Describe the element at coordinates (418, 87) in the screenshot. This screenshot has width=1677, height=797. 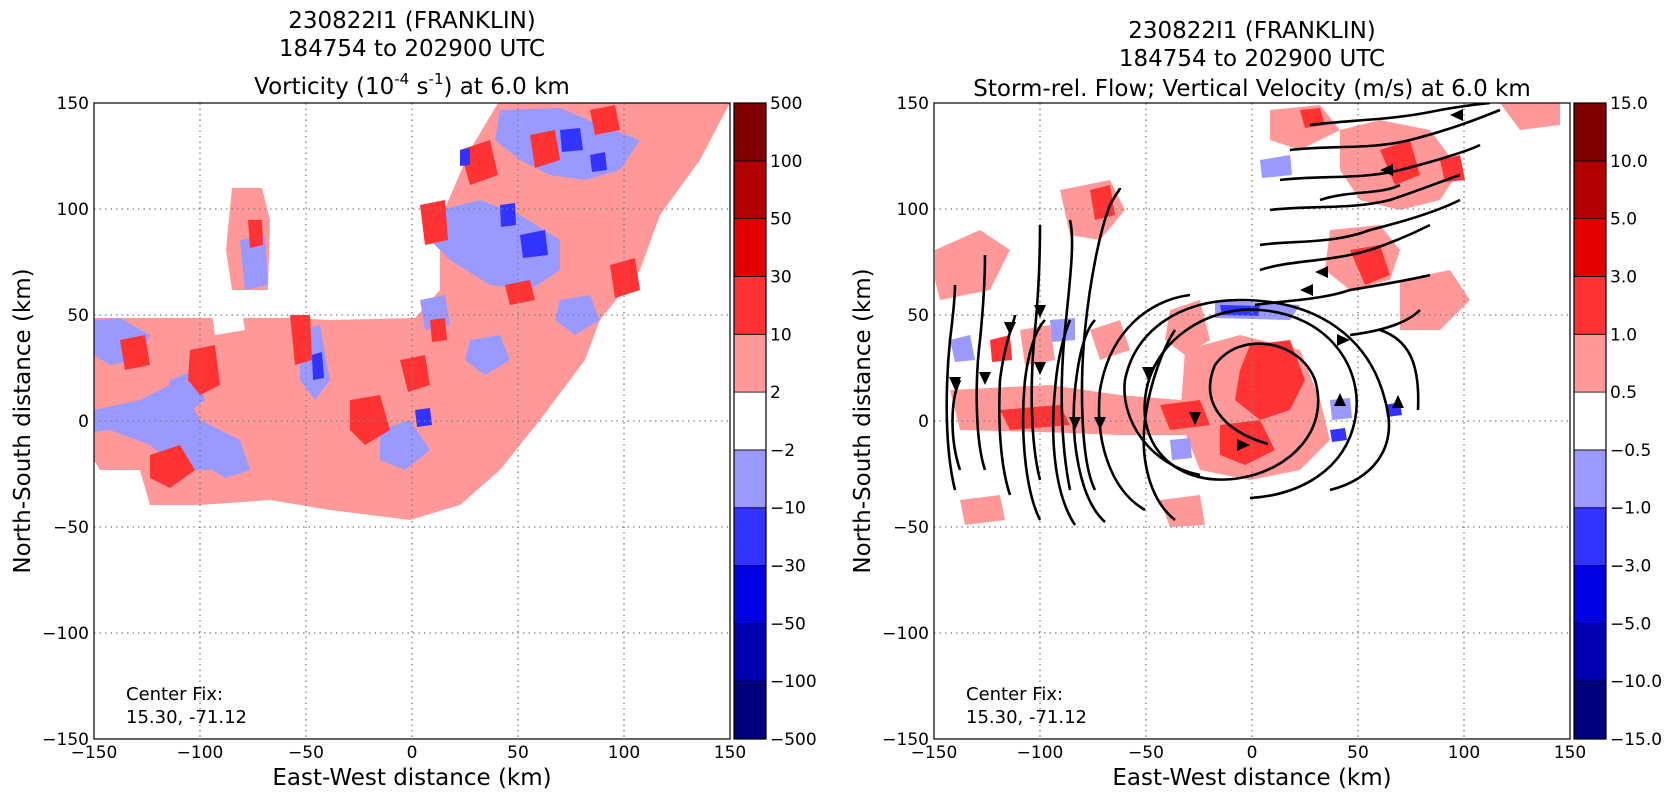
I see `left-title-mid: s` at that location.